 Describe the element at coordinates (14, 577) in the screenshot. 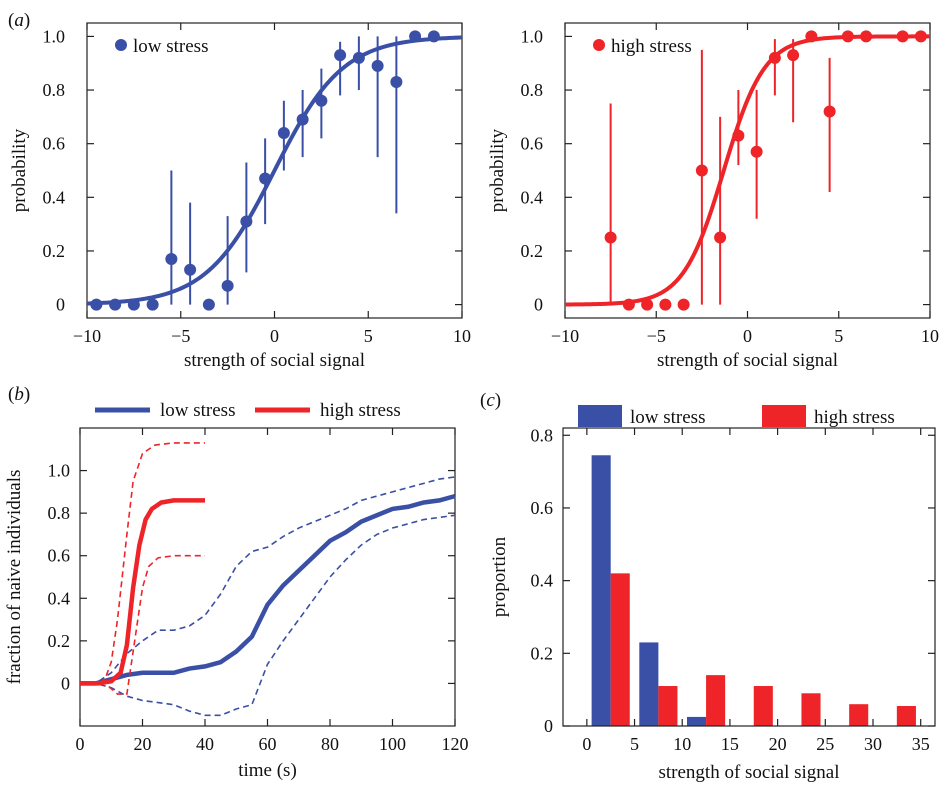

I see `y-axis-label: fraction of naive individuals` at that location.